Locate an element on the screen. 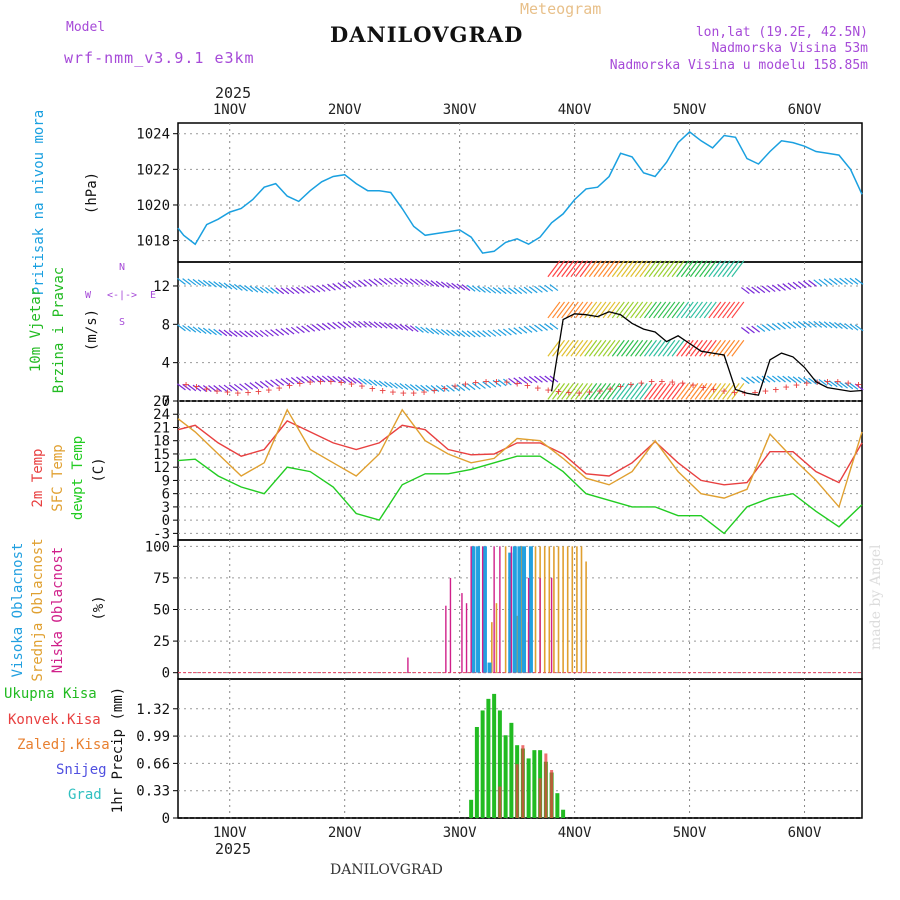 The width and height of the screenshot is (900, 900). legend-snow: Snijeg is located at coordinates (81, 770).